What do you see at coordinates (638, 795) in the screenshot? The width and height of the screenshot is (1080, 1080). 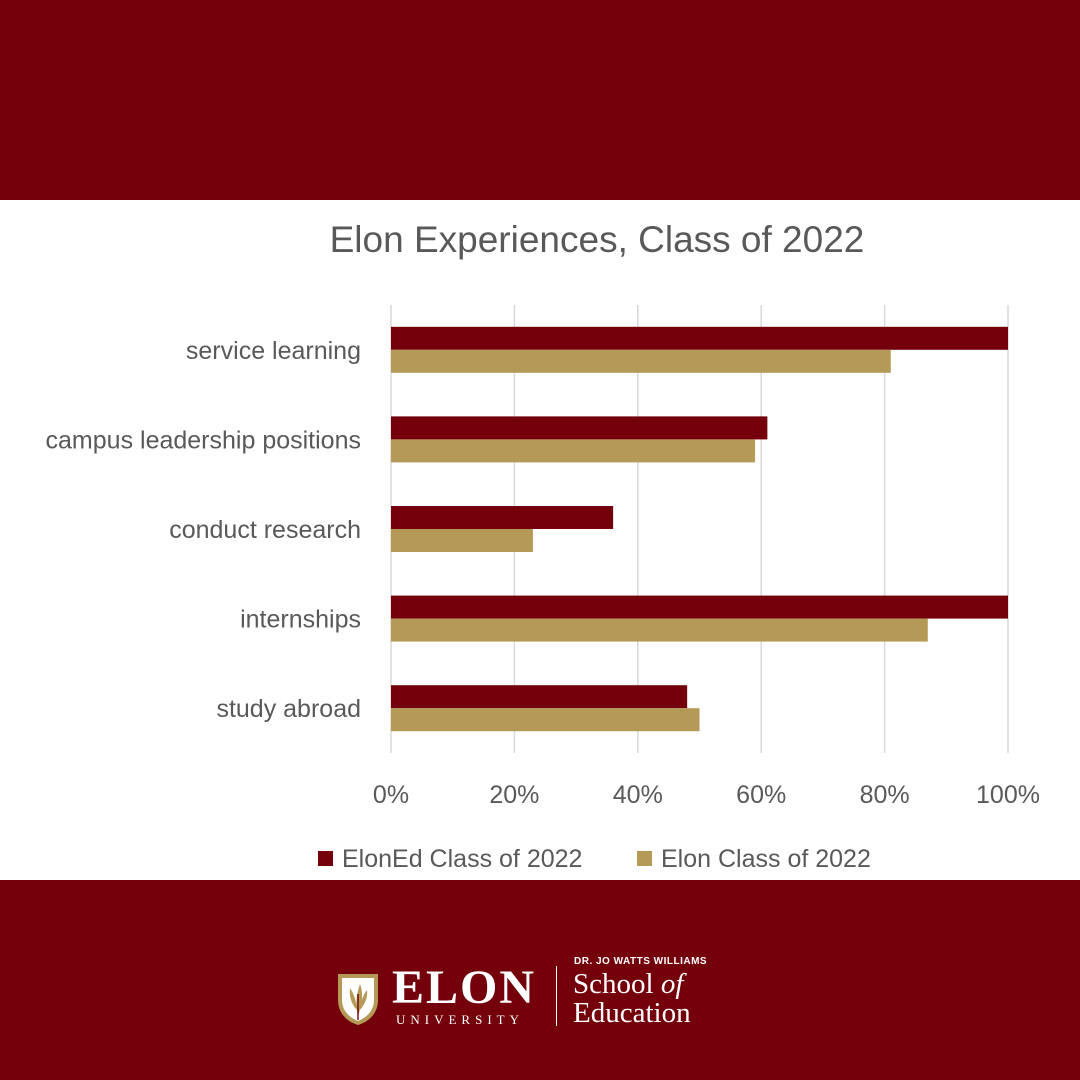 I see `x-tick-label: 40%` at bounding box center [638, 795].